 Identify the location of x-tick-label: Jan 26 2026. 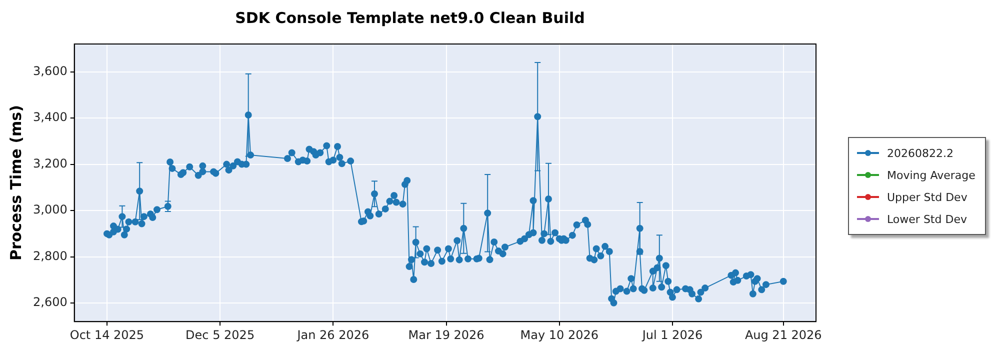
(333, 335).